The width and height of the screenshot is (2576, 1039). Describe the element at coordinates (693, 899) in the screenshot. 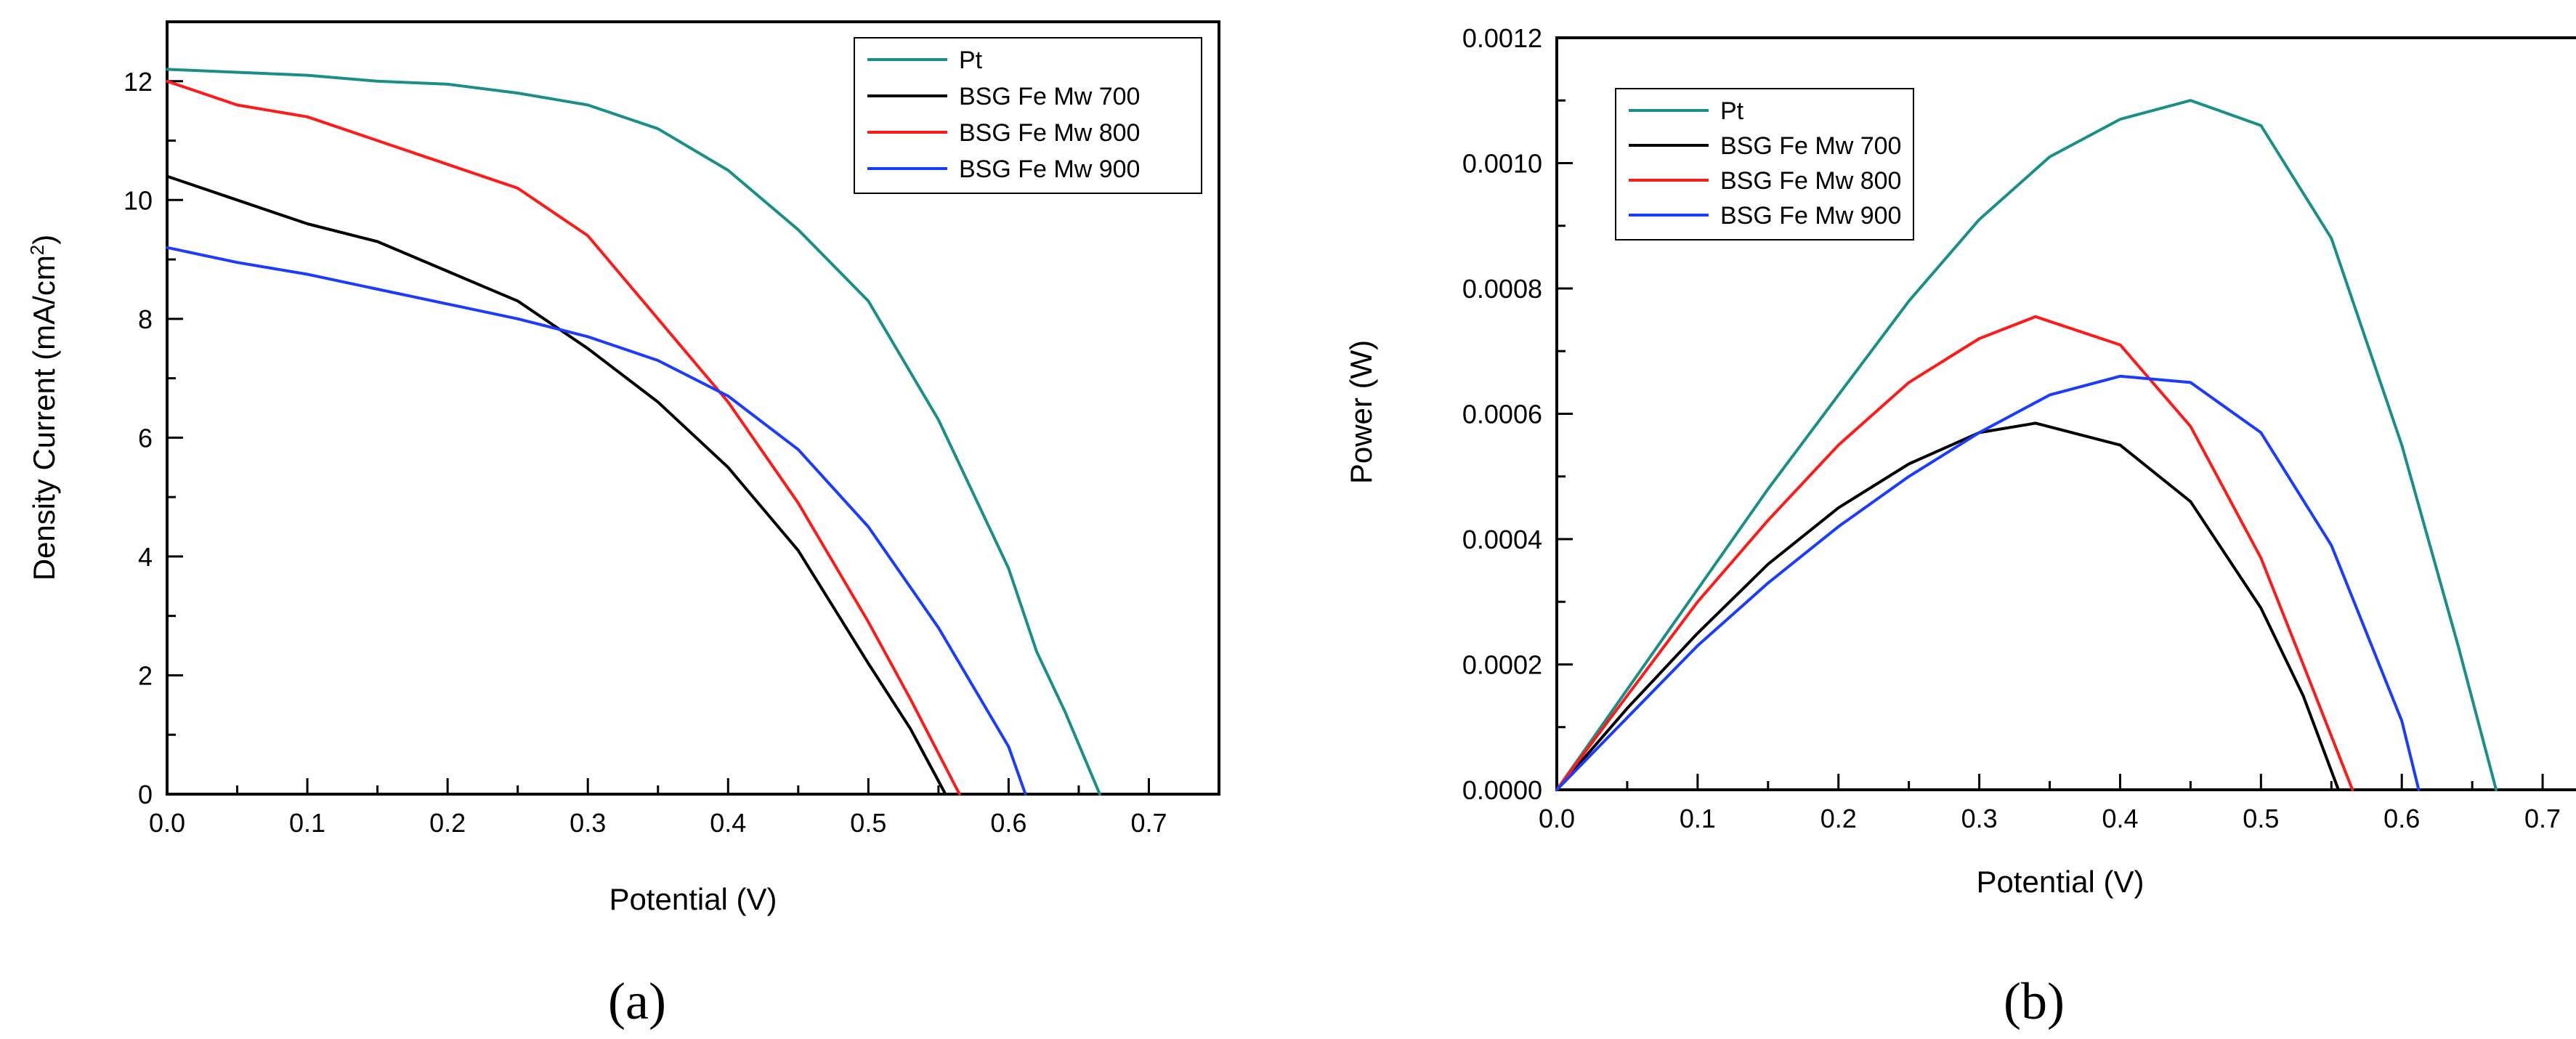

I see `x-axis-title-a: Potential (V)` at that location.